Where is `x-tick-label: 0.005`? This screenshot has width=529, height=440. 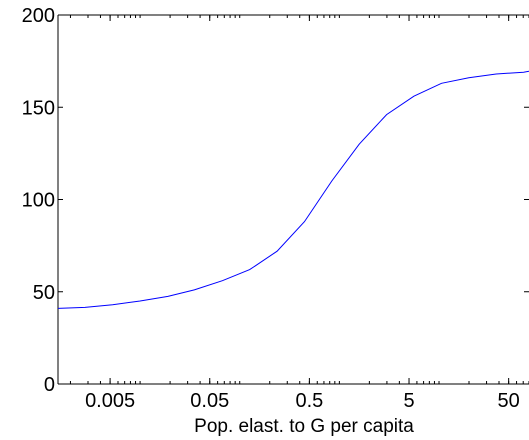 x-tick-label: 0.005 is located at coordinates (110, 401).